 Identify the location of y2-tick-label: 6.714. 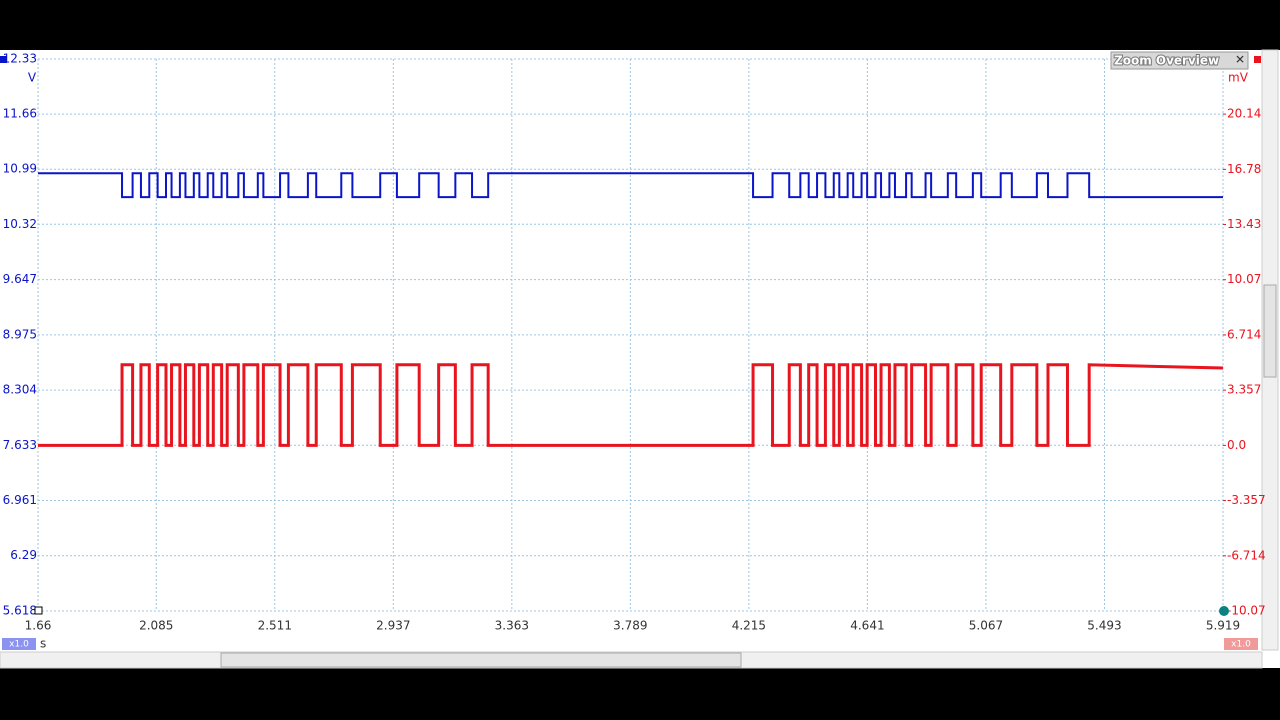
(1244, 334).